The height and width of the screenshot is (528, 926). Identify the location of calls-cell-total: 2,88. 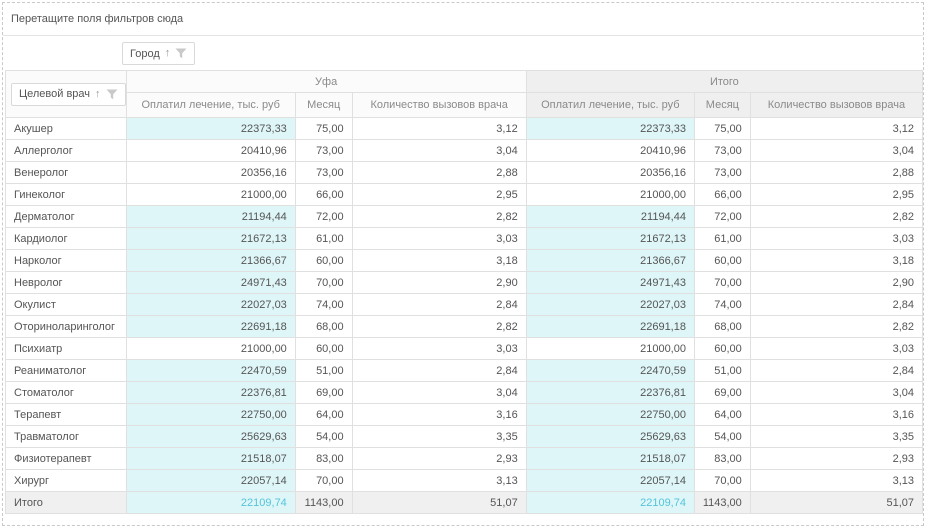
(836, 172).